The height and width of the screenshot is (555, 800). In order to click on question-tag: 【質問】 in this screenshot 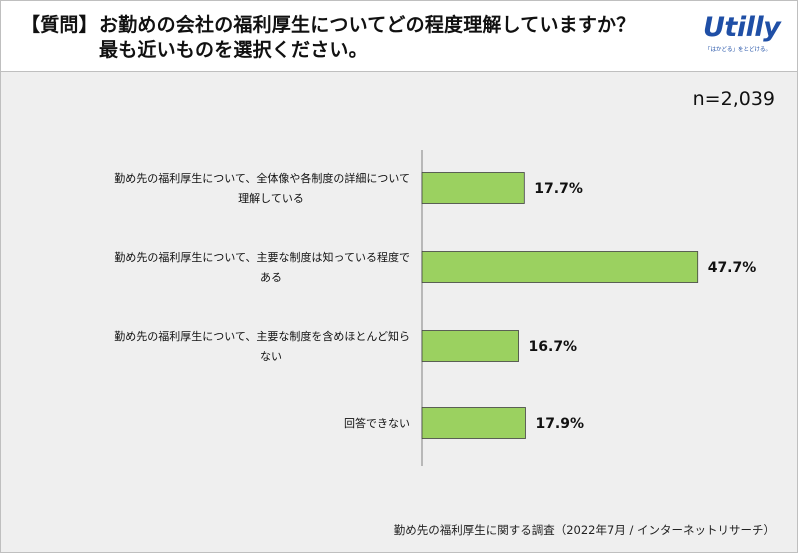, I will do `click(59, 25)`.